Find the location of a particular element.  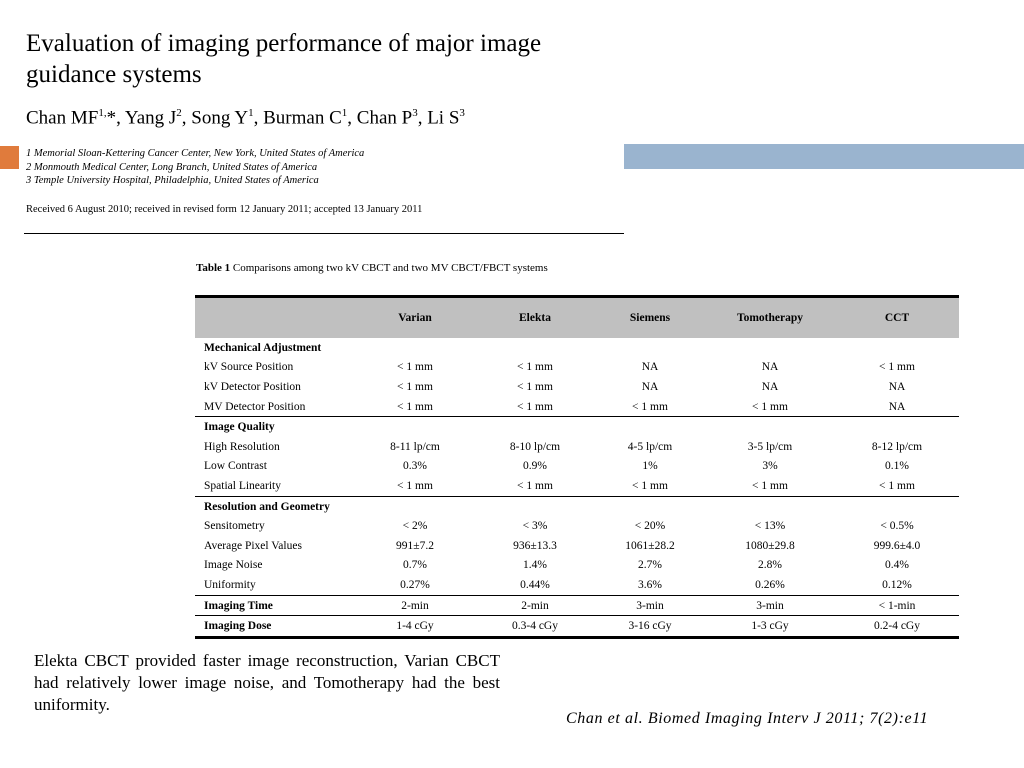

row-label: Image Noise is located at coordinates (233, 565).